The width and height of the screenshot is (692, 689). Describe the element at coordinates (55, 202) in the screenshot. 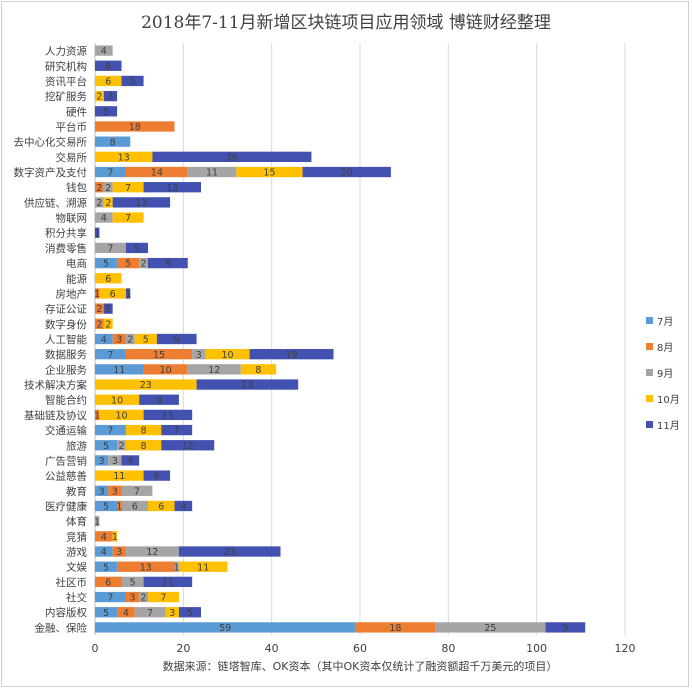

I see `category-label: 供应链、溯源` at that location.